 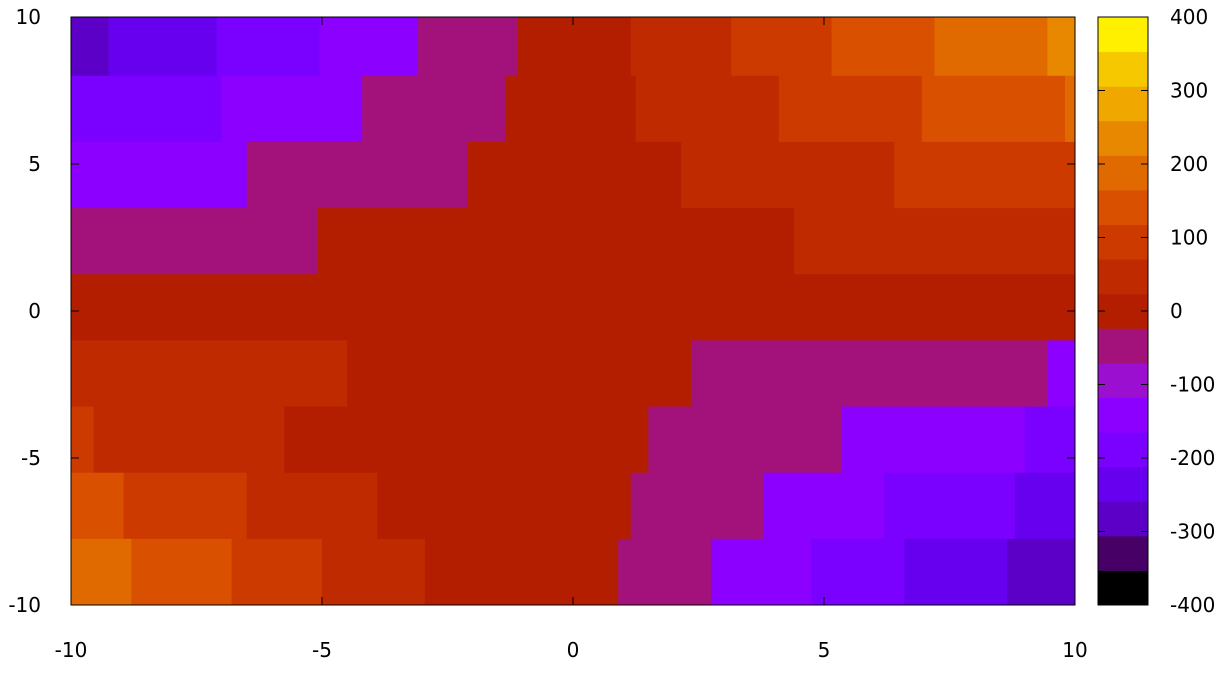 What do you see at coordinates (1192, 458) in the screenshot?
I see `colorbar-tick-label: -200` at bounding box center [1192, 458].